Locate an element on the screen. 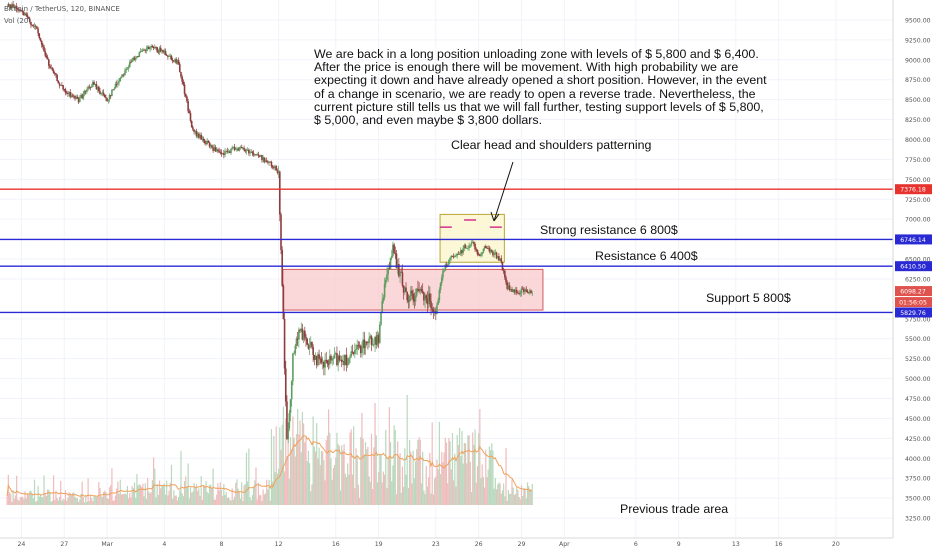  x-tick-label: 6 is located at coordinates (636, 544).